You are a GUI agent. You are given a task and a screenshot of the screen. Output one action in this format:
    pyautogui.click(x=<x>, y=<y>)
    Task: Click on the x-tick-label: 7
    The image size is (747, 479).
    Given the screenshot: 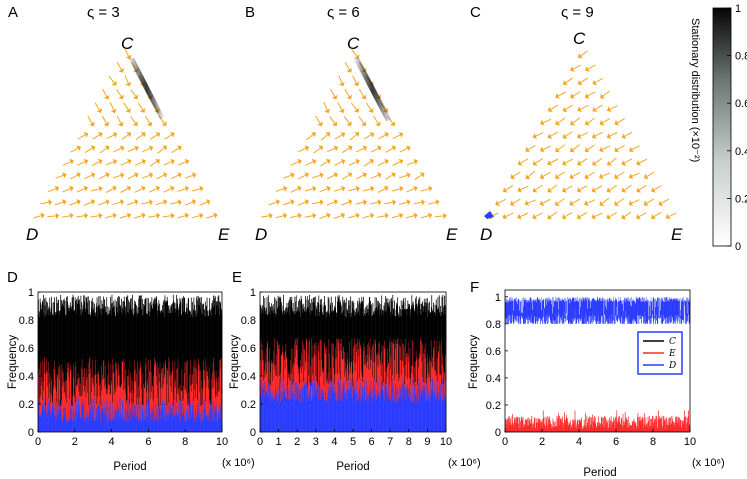 What is the action you would take?
    pyautogui.click(x=390, y=442)
    